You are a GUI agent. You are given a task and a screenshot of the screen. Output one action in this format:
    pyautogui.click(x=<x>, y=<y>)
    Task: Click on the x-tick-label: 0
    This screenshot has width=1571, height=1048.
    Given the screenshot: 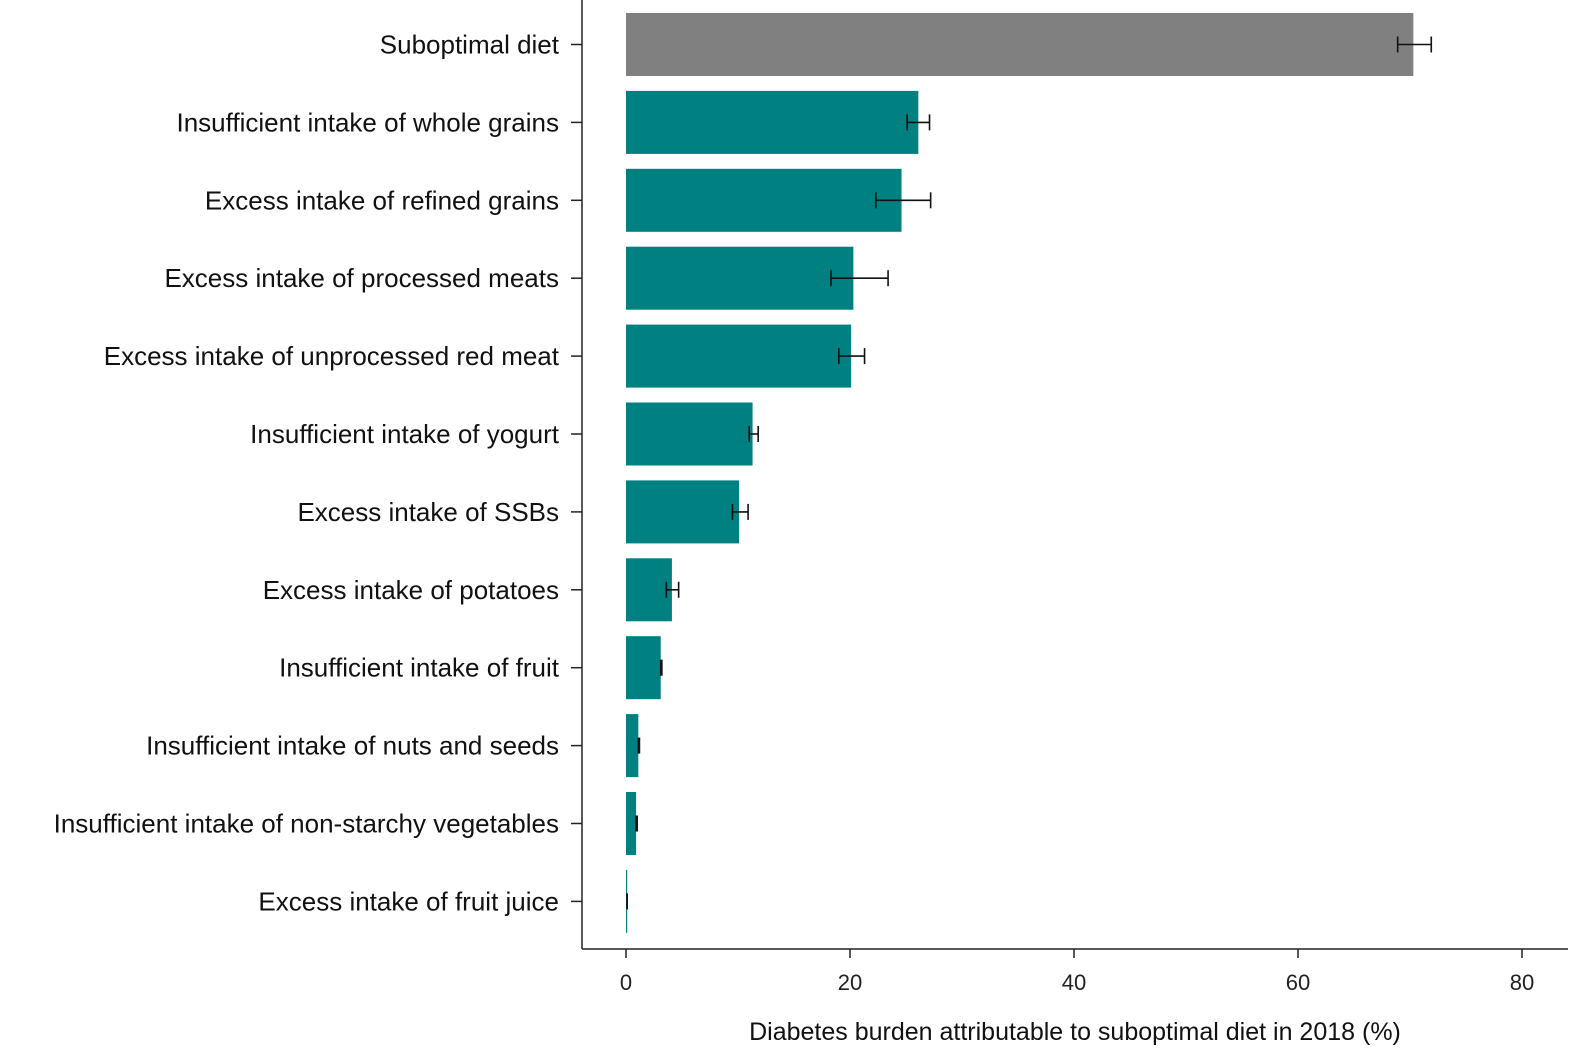 What is the action you would take?
    pyautogui.click(x=626, y=982)
    